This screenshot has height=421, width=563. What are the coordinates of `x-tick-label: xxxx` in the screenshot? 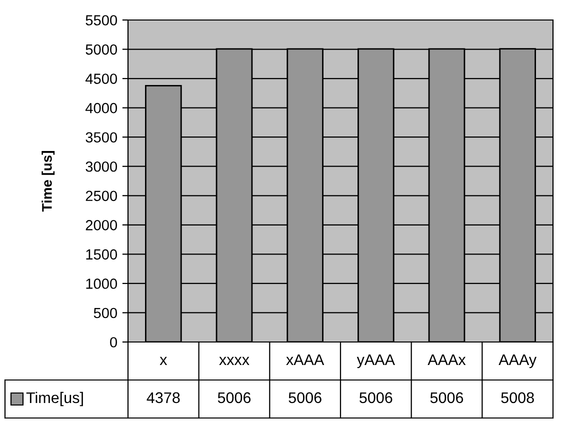 It's located at (234, 360).